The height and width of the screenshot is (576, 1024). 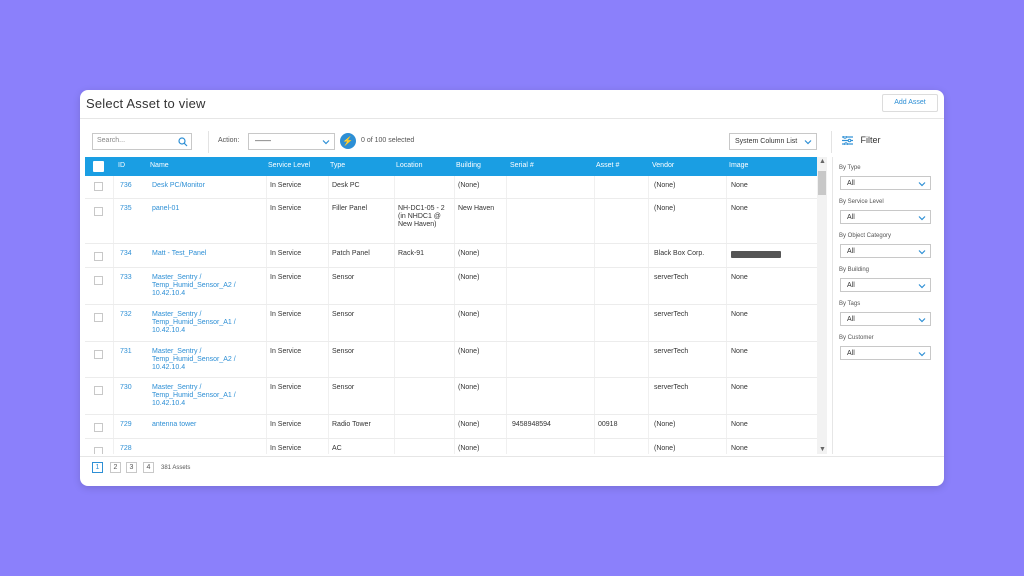 What do you see at coordinates (469, 314) in the screenshot?
I see `cell-building: (None)` at bounding box center [469, 314].